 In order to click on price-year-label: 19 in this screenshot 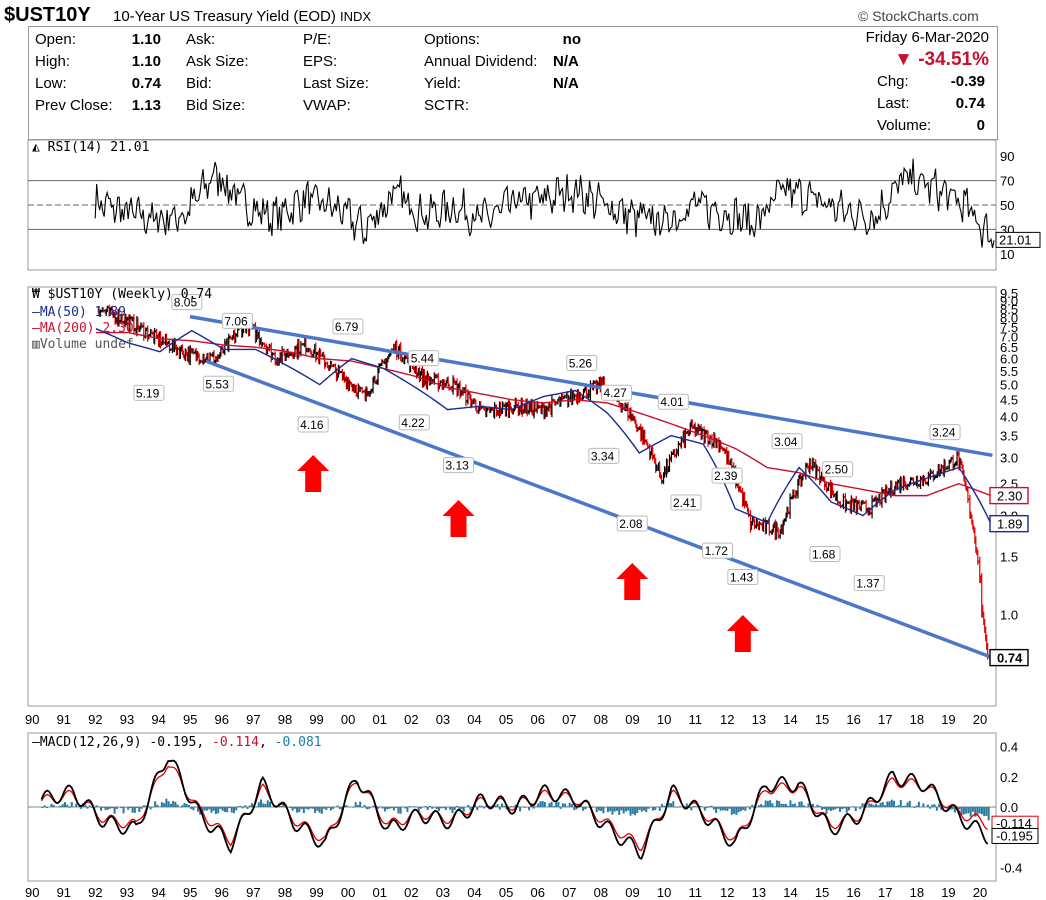, I will do `click(948, 719)`.